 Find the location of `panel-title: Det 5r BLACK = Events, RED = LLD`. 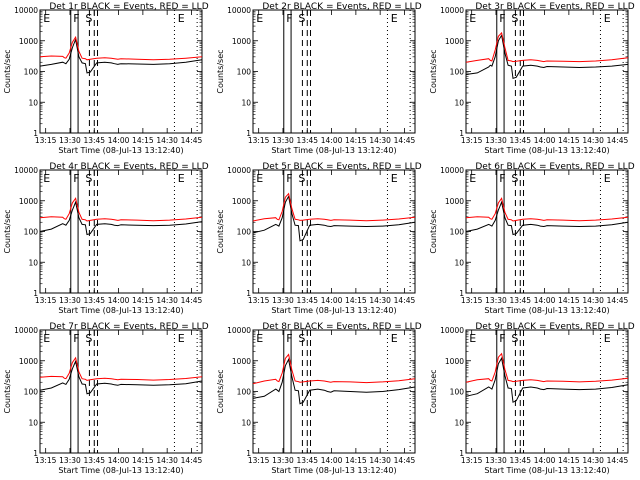

panel-title: Det 5r BLACK = Events, RED = LLD is located at coordinates (341, 167).